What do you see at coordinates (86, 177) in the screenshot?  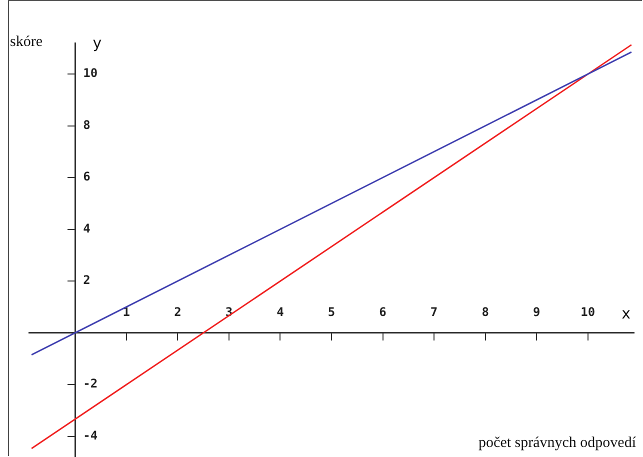 I see `y-tick-label: 6` at bounding box center [86, 177].